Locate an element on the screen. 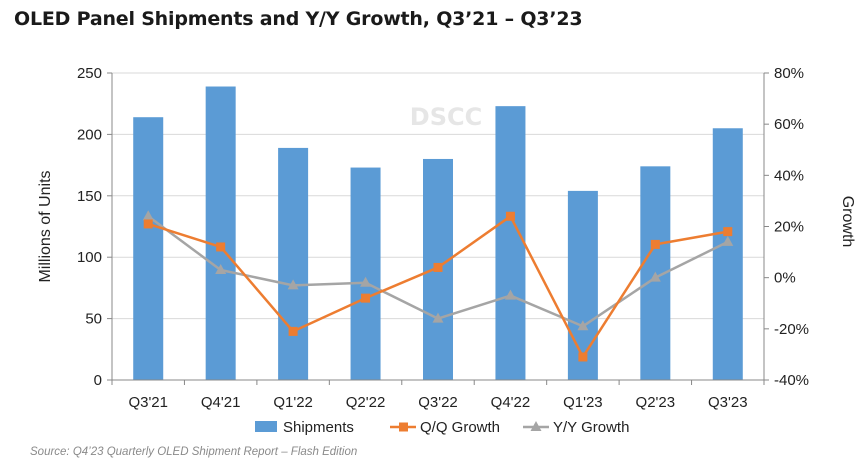 The height and width of the screenshot is (476, 860). y2-tick-label: -20% is located at coordinates (791, 329).